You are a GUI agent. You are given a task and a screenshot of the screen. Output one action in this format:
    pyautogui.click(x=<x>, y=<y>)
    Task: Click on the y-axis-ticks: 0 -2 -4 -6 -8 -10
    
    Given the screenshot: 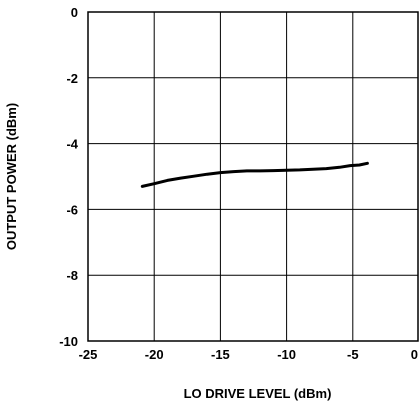 What is the action you would take?
    pyautogui.click(x=69, y=177)
    